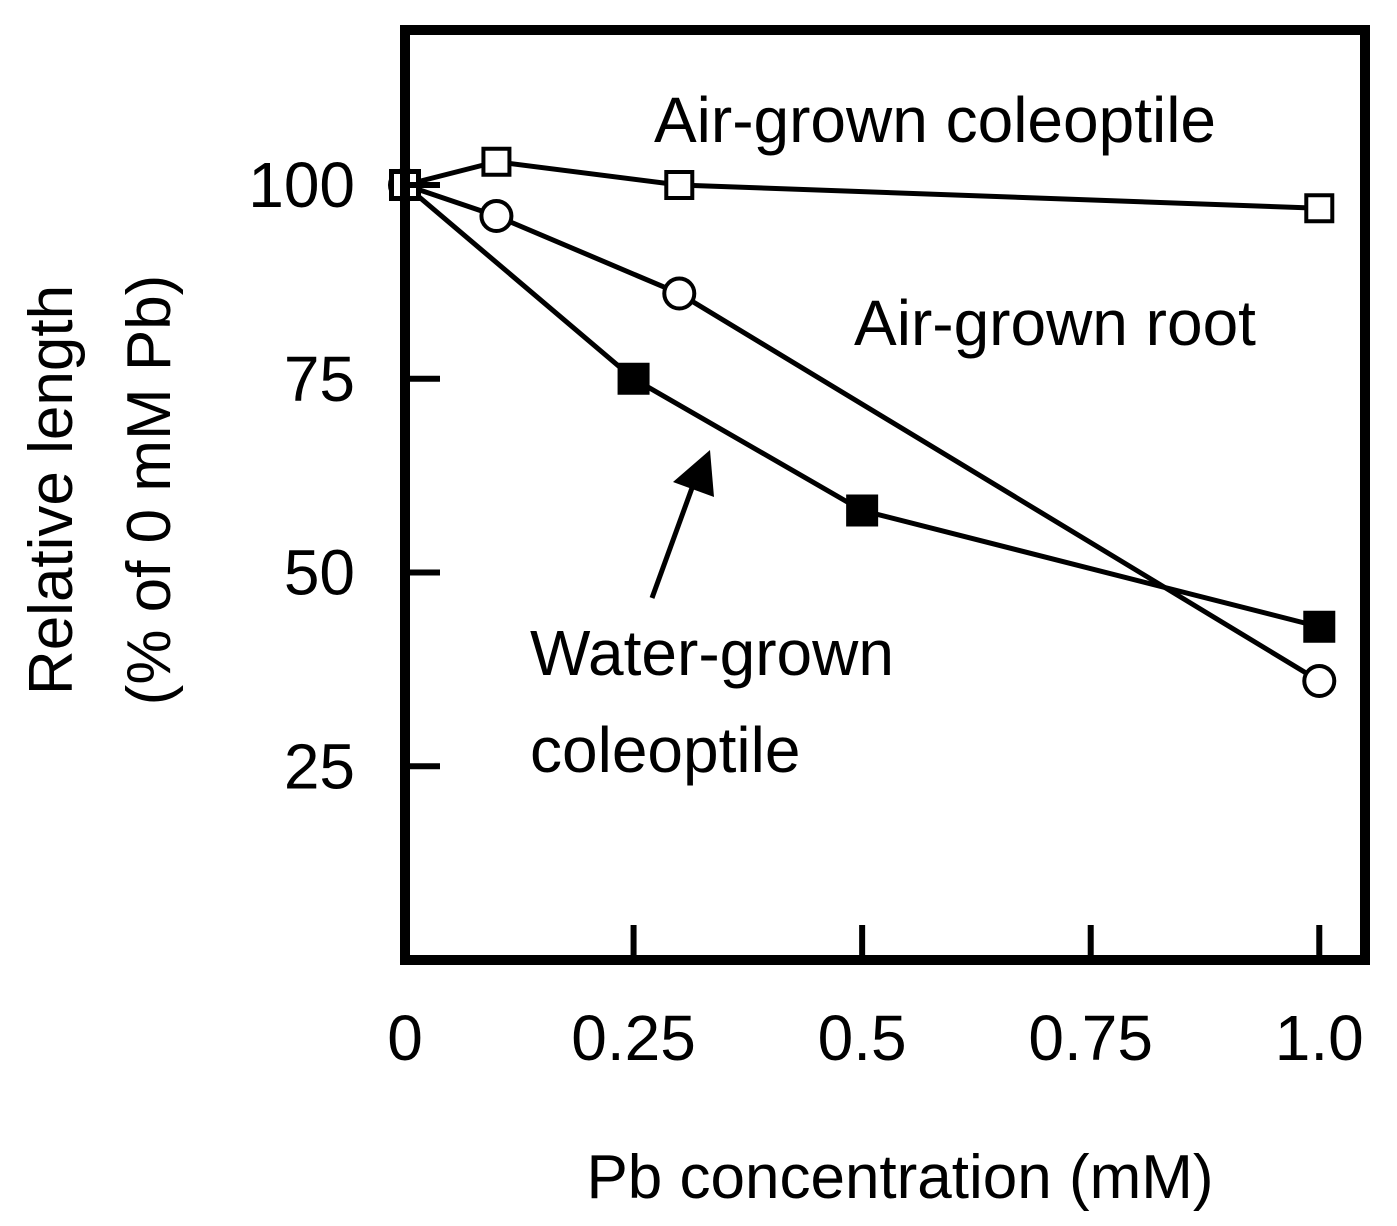  I want to click on annotation-arrow, so click(681, 524).